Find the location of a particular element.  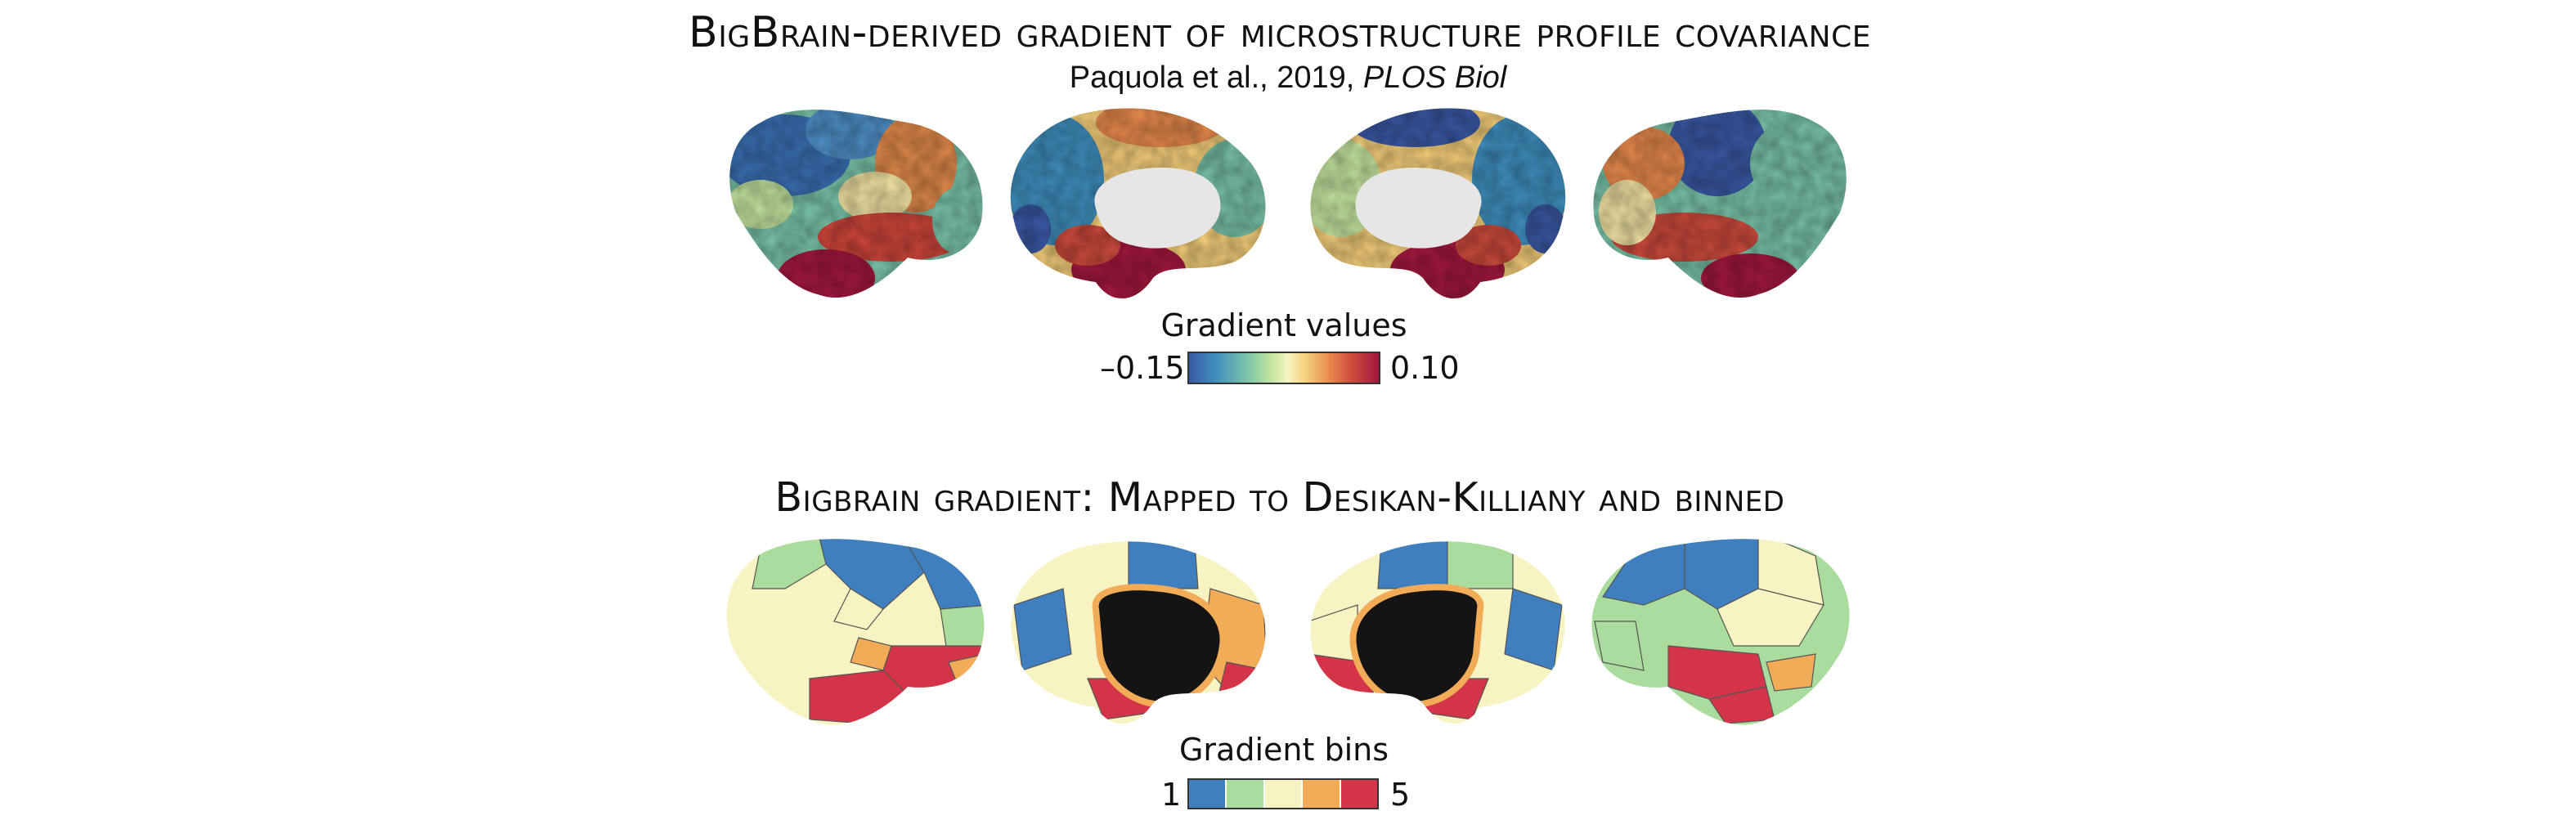

top-legend-max-label: 0.10 is located at coordinates (1425, 368).